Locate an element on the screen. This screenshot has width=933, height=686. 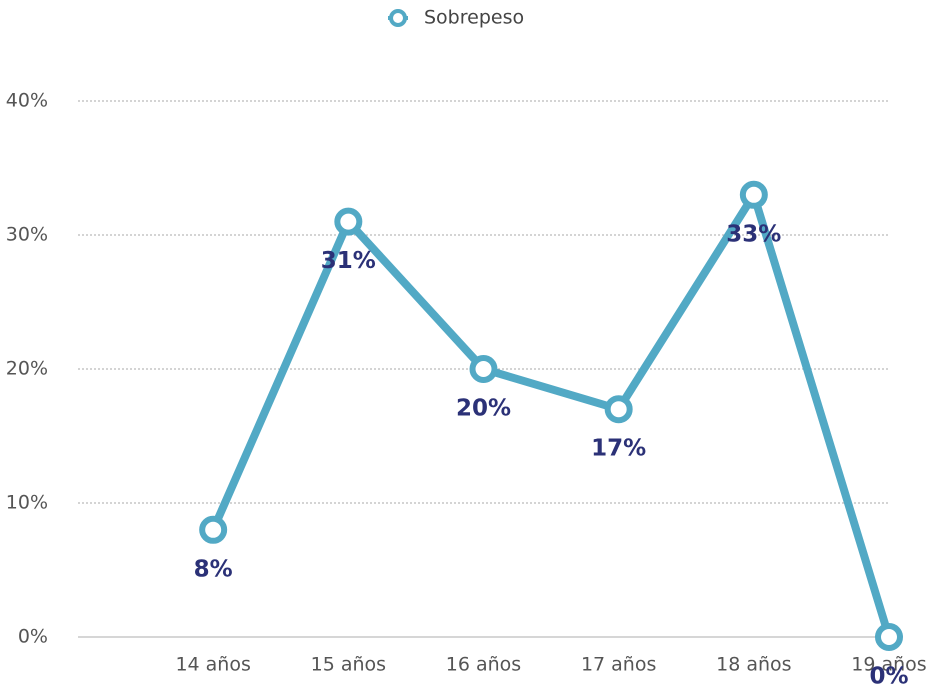
y-tick-label: 0% is located at coordinates (33, 637).